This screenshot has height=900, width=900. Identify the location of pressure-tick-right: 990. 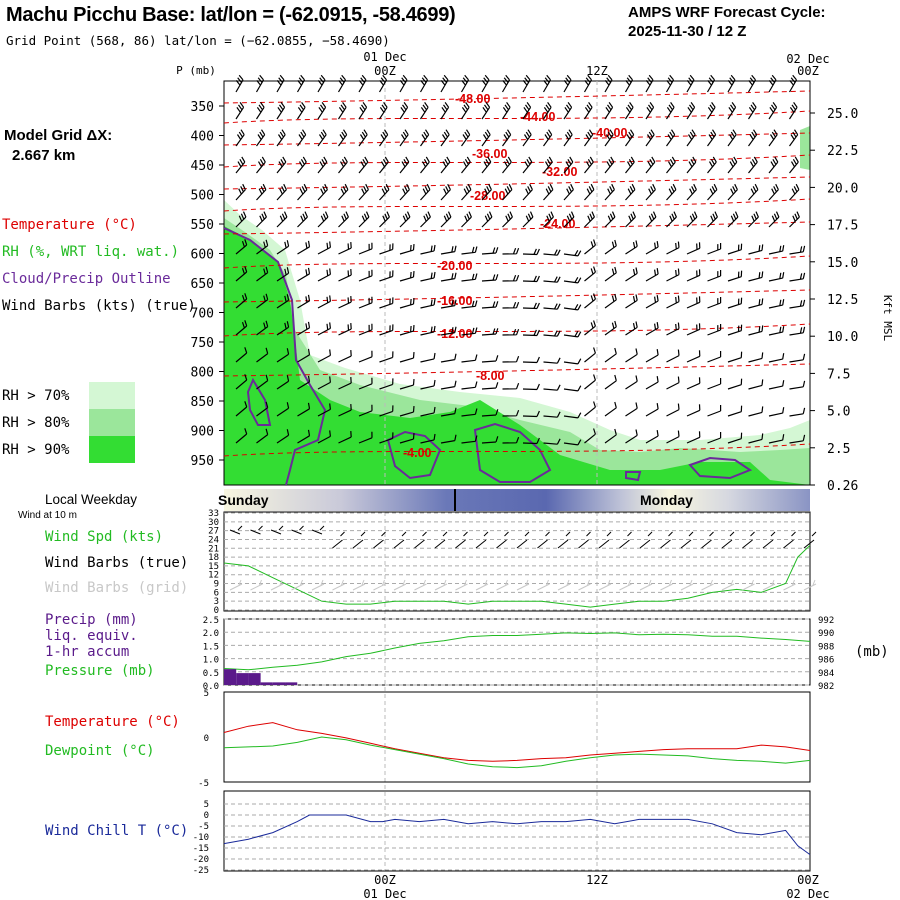
(826, 634).